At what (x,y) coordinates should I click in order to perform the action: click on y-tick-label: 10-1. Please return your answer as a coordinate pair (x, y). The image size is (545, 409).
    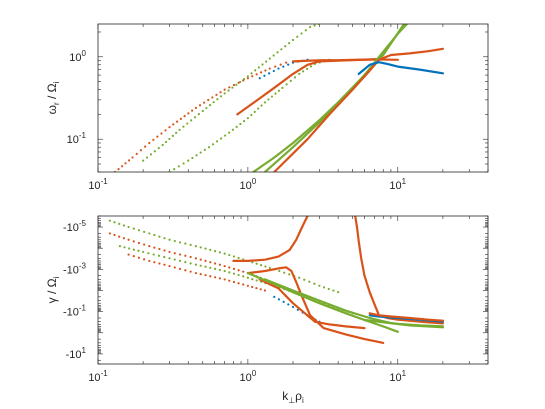
    Looking at the image, I should click on (77, 138).